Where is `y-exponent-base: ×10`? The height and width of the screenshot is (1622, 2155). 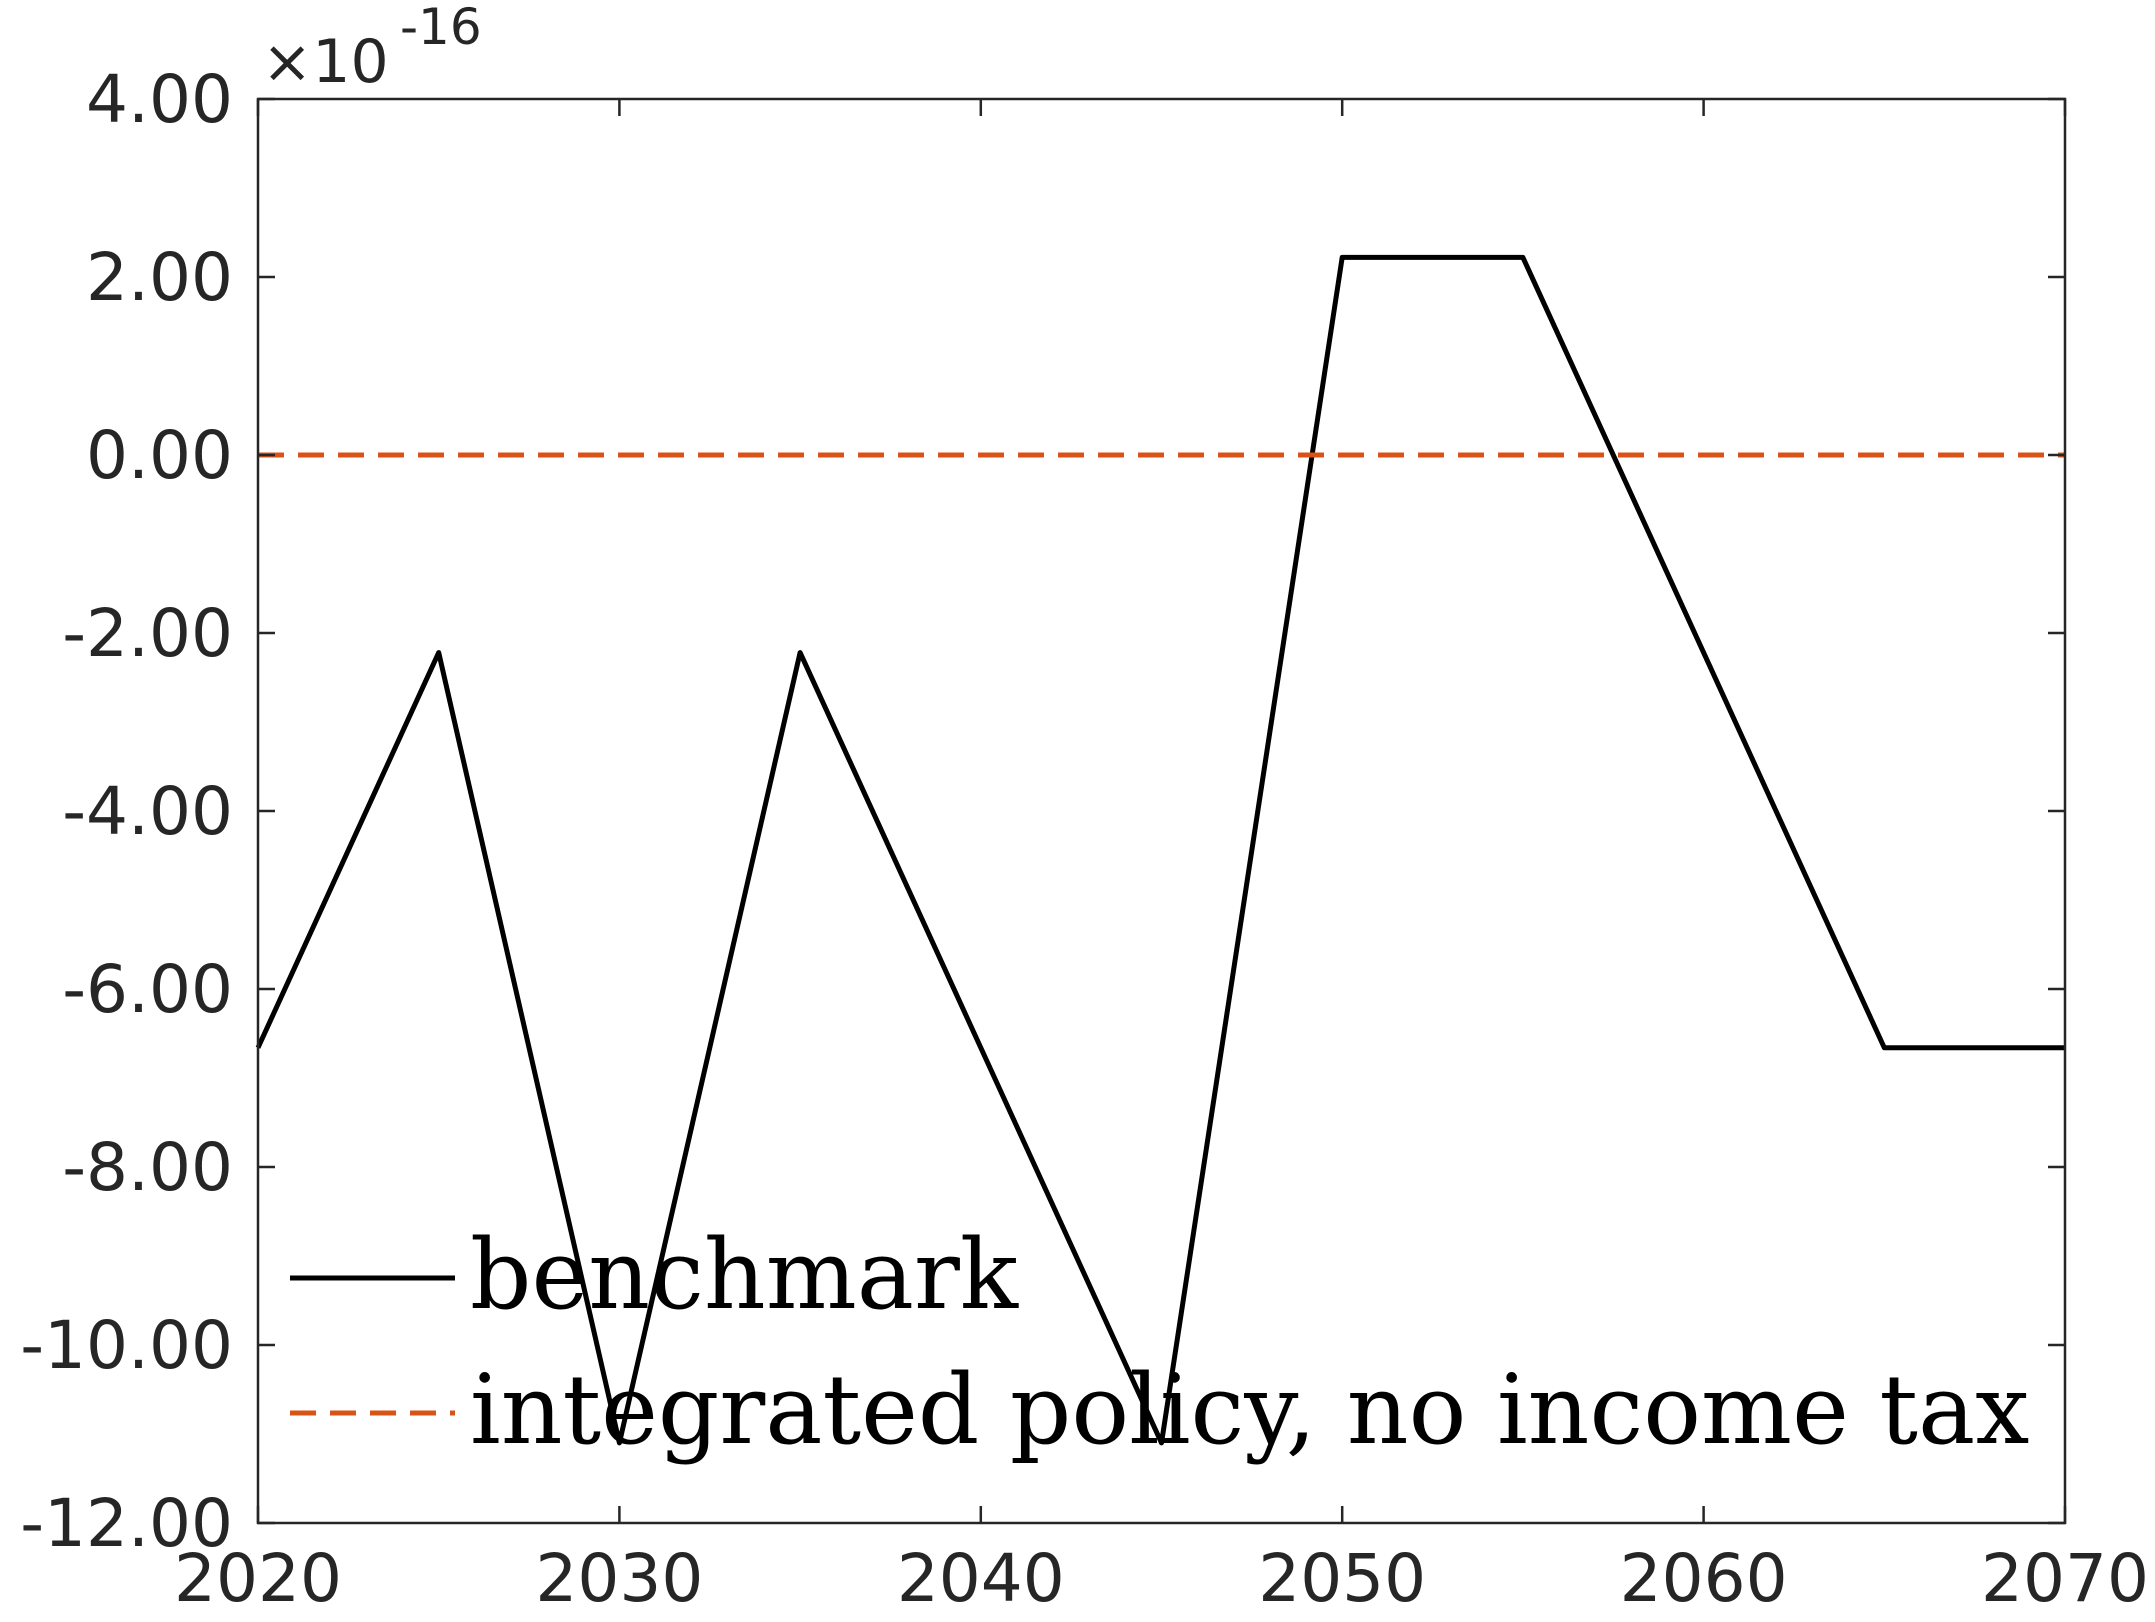 y-exponent-base: ×10 is located at coordinates (325, 62).